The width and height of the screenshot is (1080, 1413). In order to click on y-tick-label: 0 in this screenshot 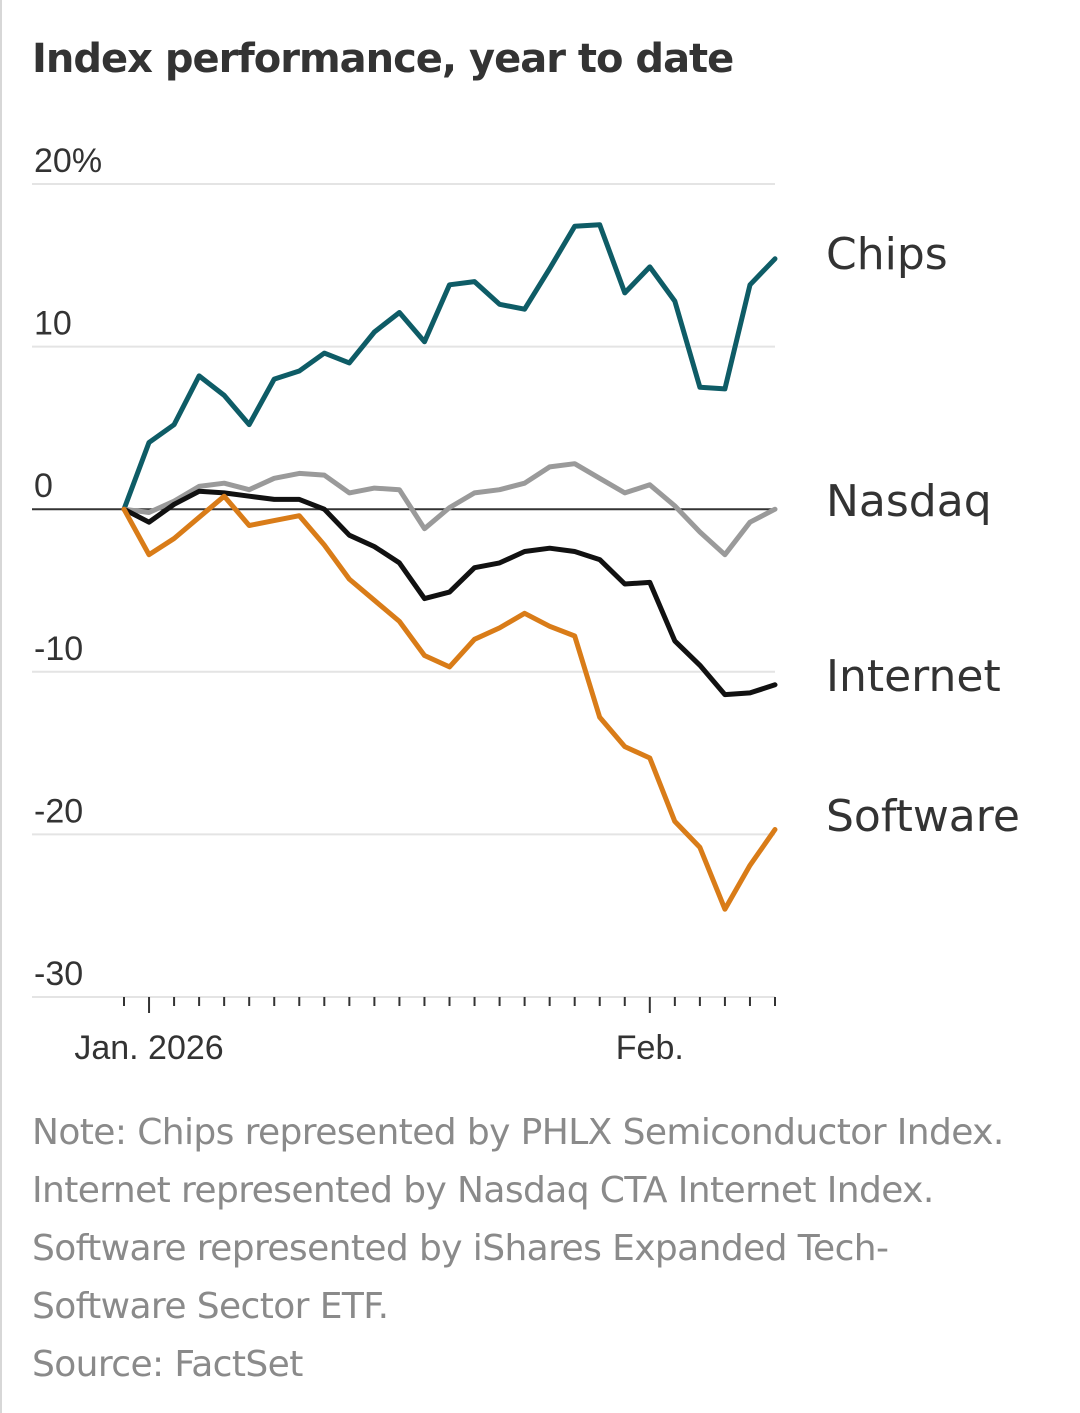, I will do `click(43, 486)`.